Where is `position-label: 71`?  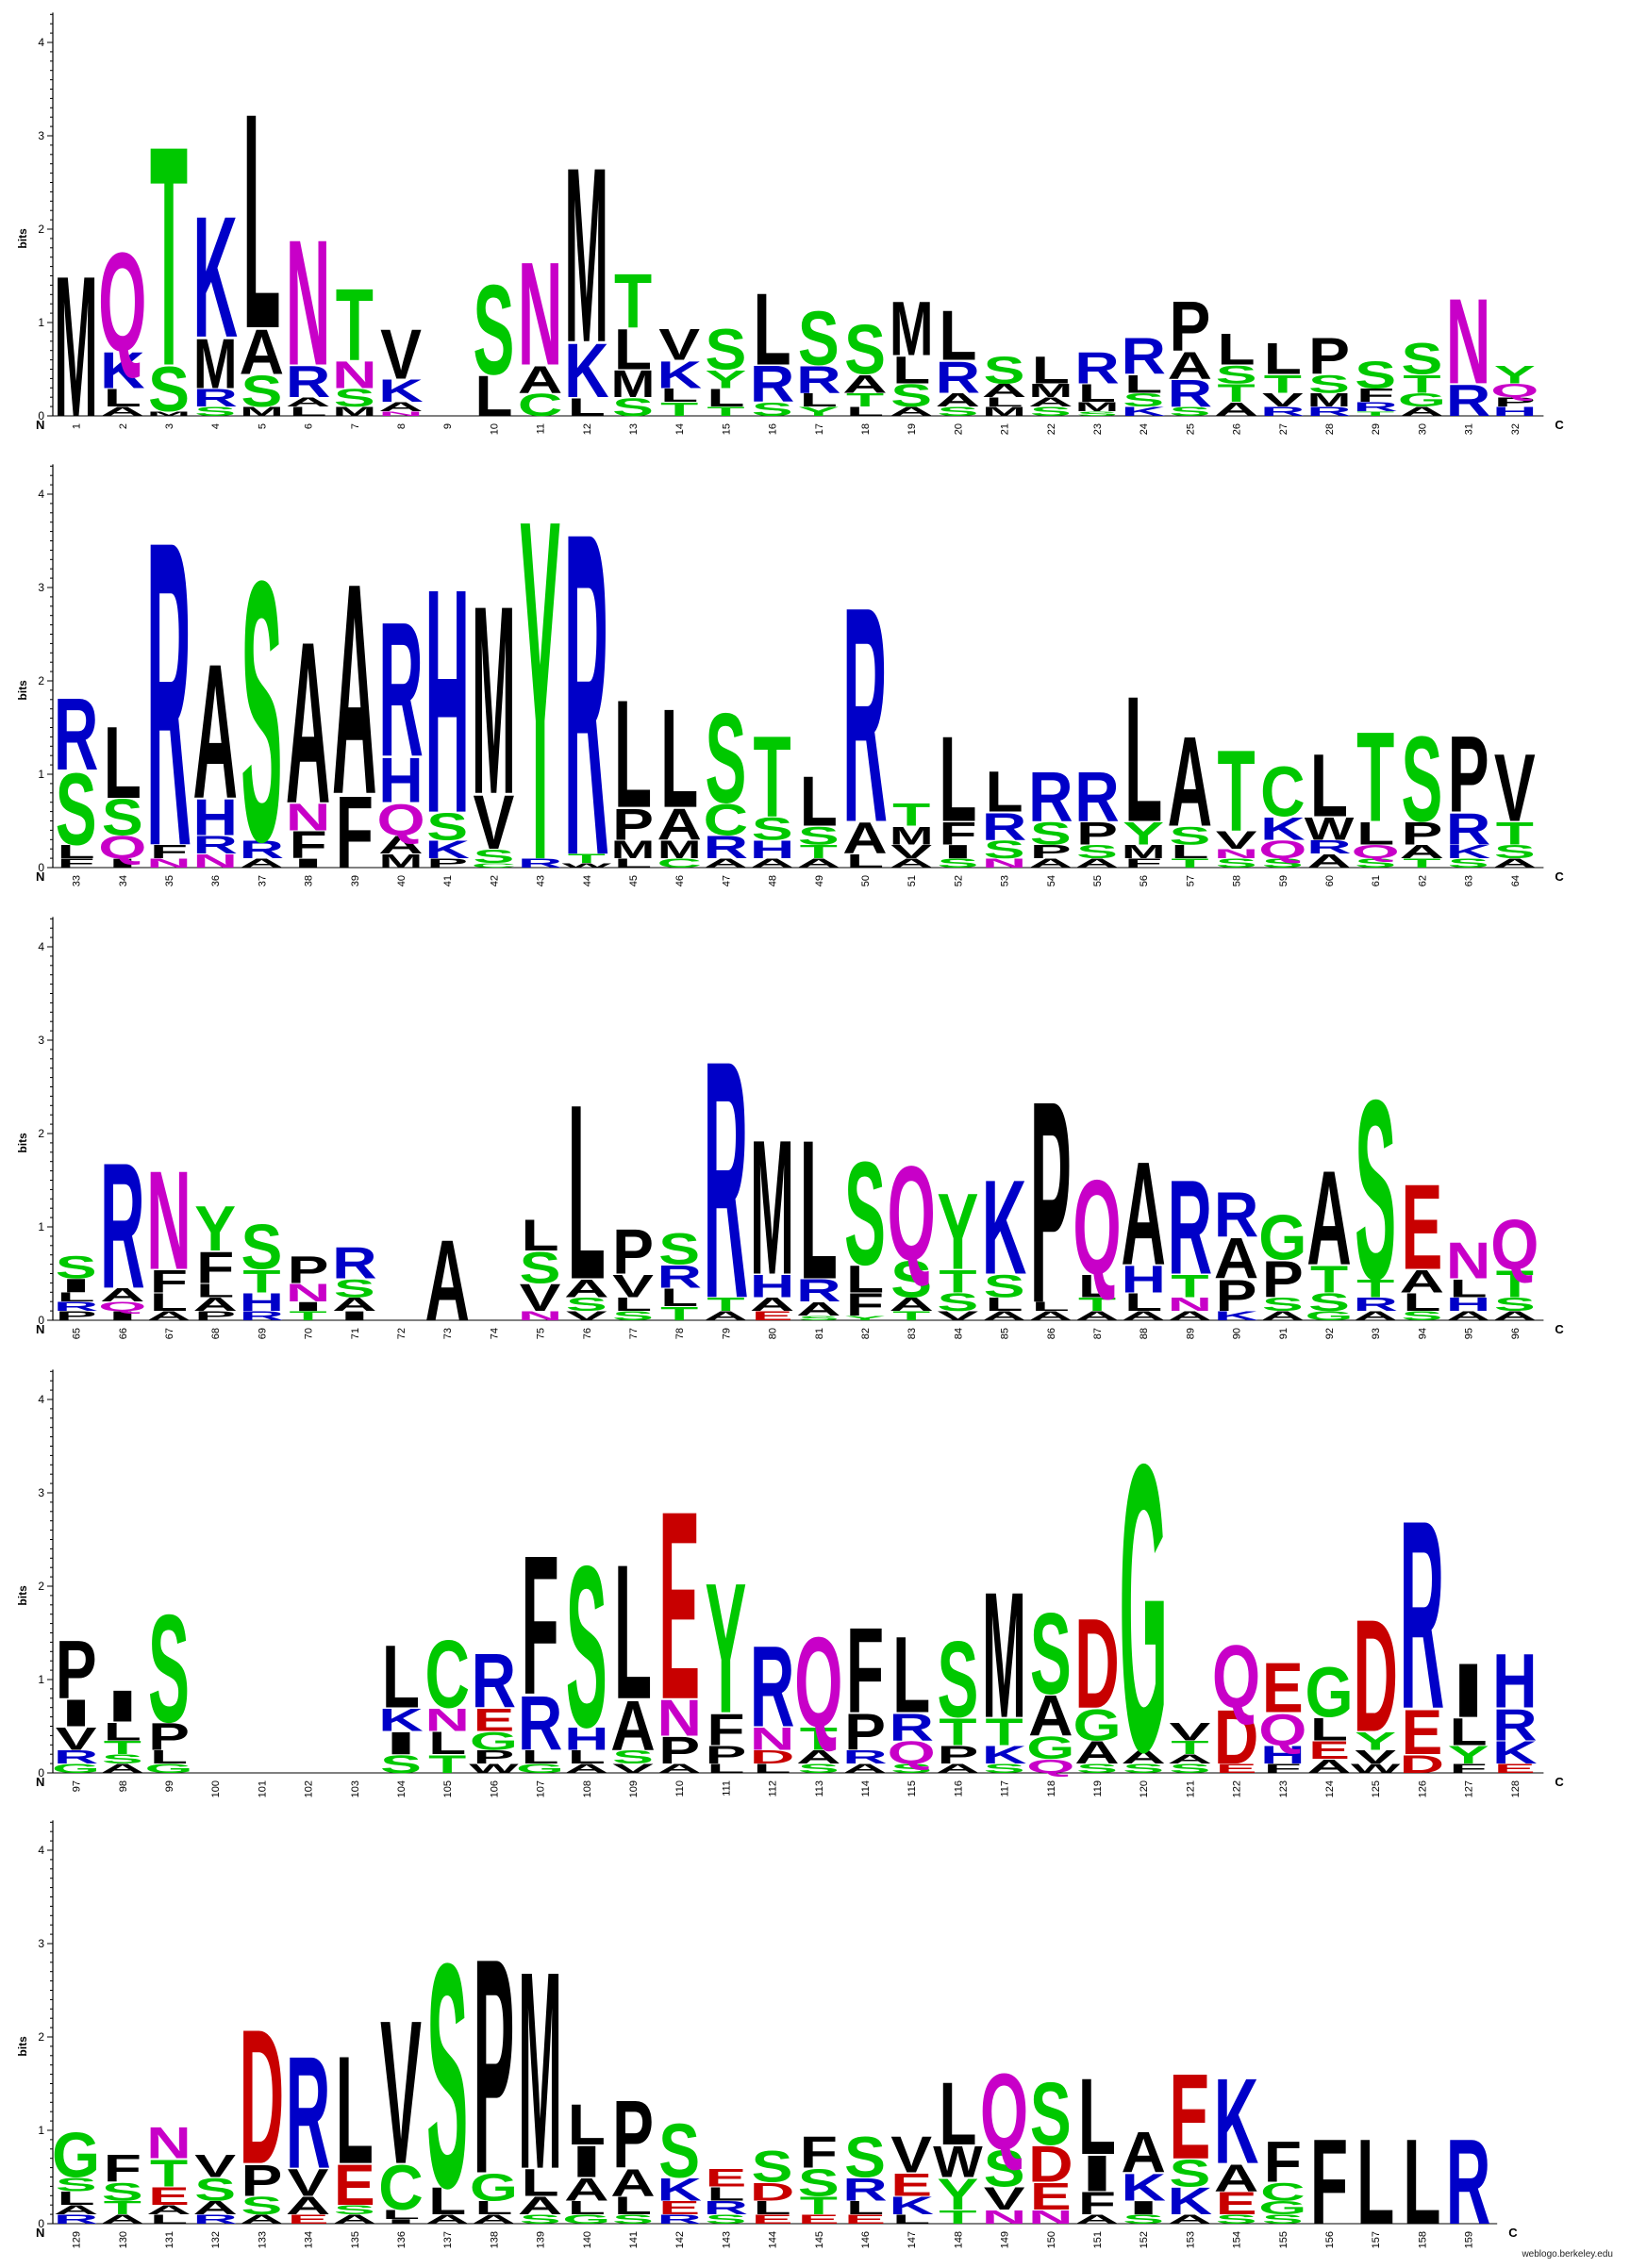
position-label: 71 is located at coordinates (356, 1333).